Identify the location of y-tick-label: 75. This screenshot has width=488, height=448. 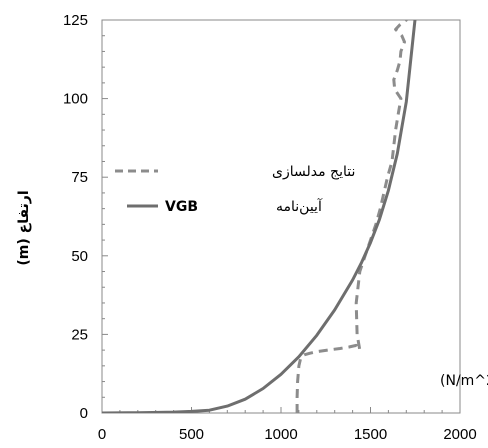
(79, 177).